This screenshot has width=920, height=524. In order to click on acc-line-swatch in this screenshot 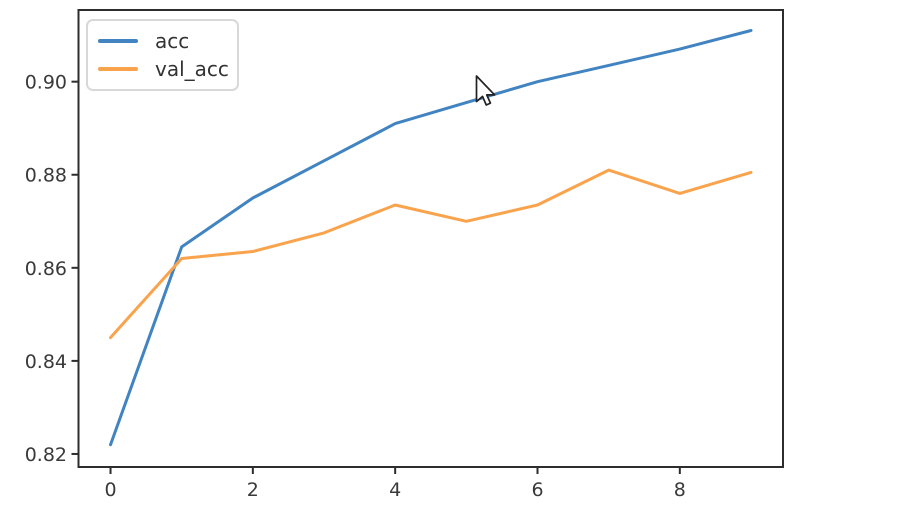, I will do `click(118, 41)`.